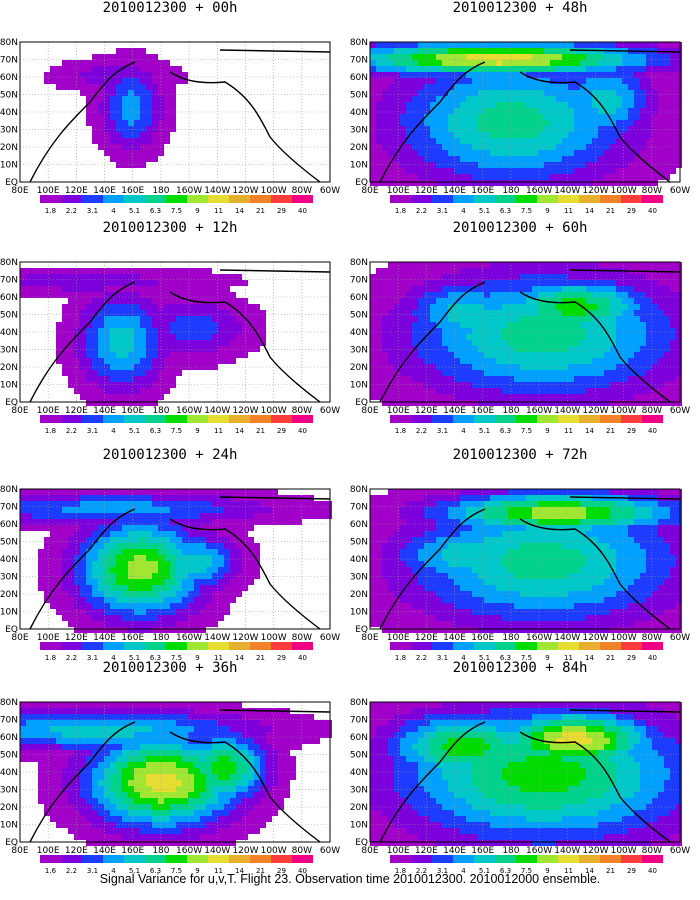 This screenshot has height=900, width=700. I want to click on panel-title: 2010012300 + 48h, so click(520, 8).